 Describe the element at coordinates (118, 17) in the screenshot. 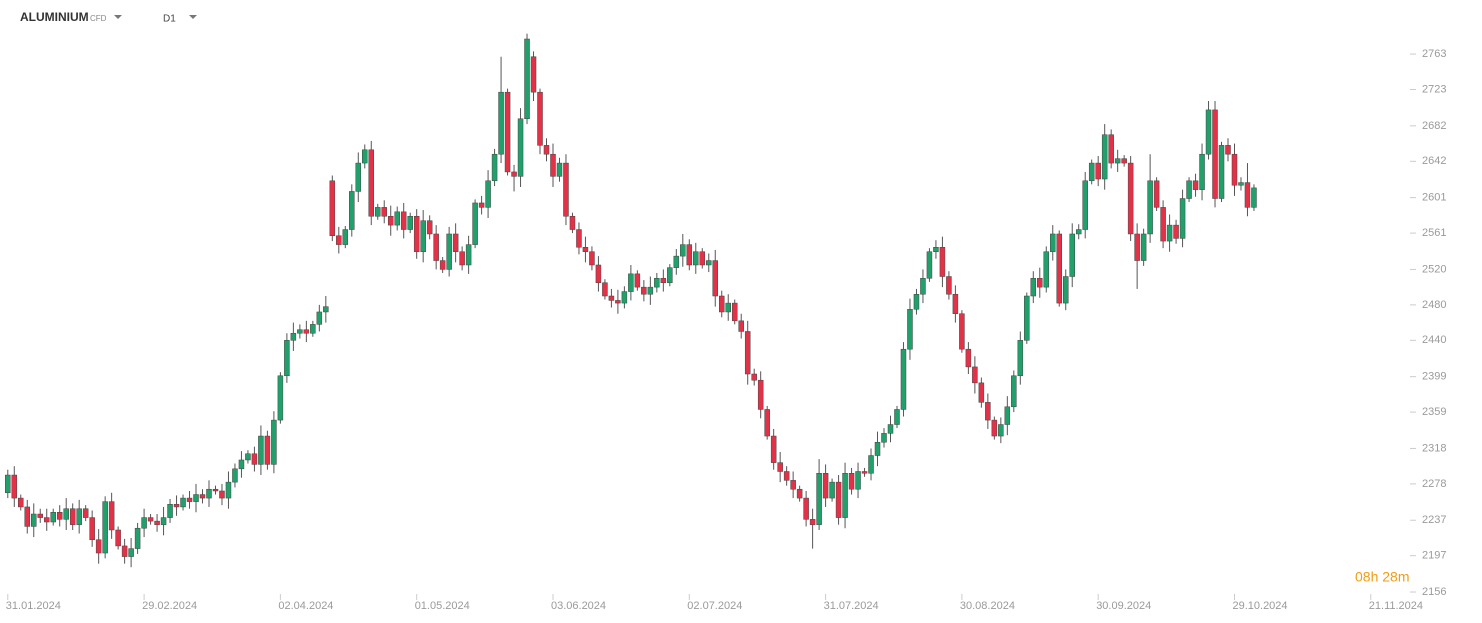

I see `symbol-dropdown` at that location.